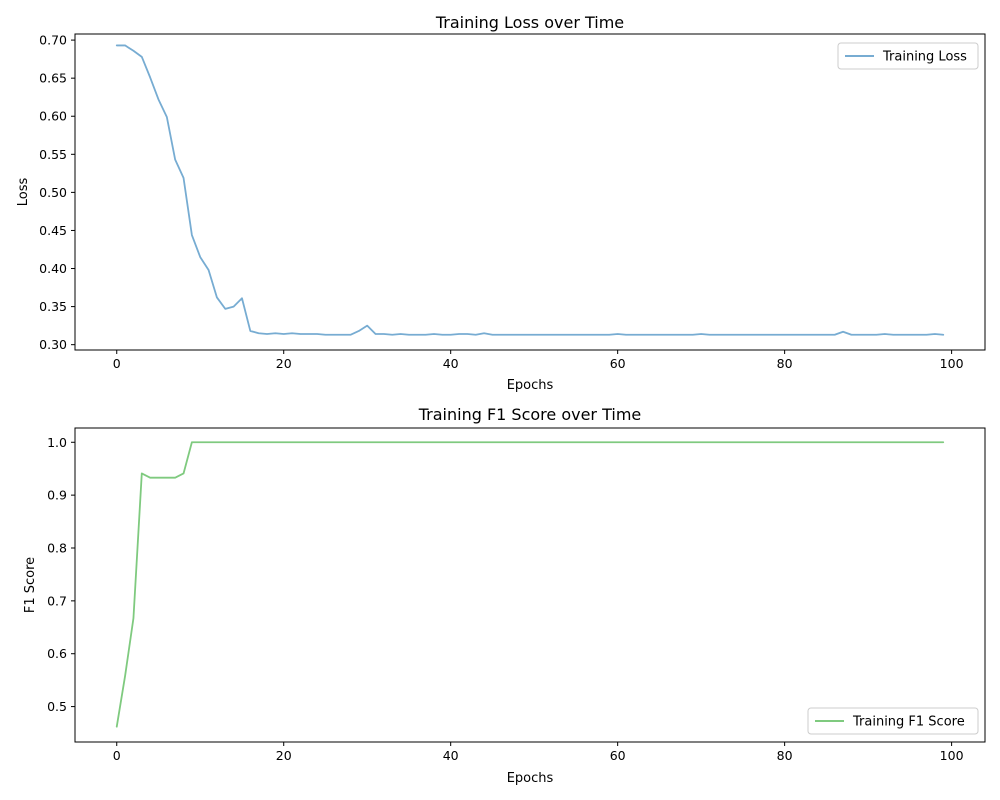 This screenshot has height=800, width=1000. I want to click on loss-legend-box, so click(908, 56).